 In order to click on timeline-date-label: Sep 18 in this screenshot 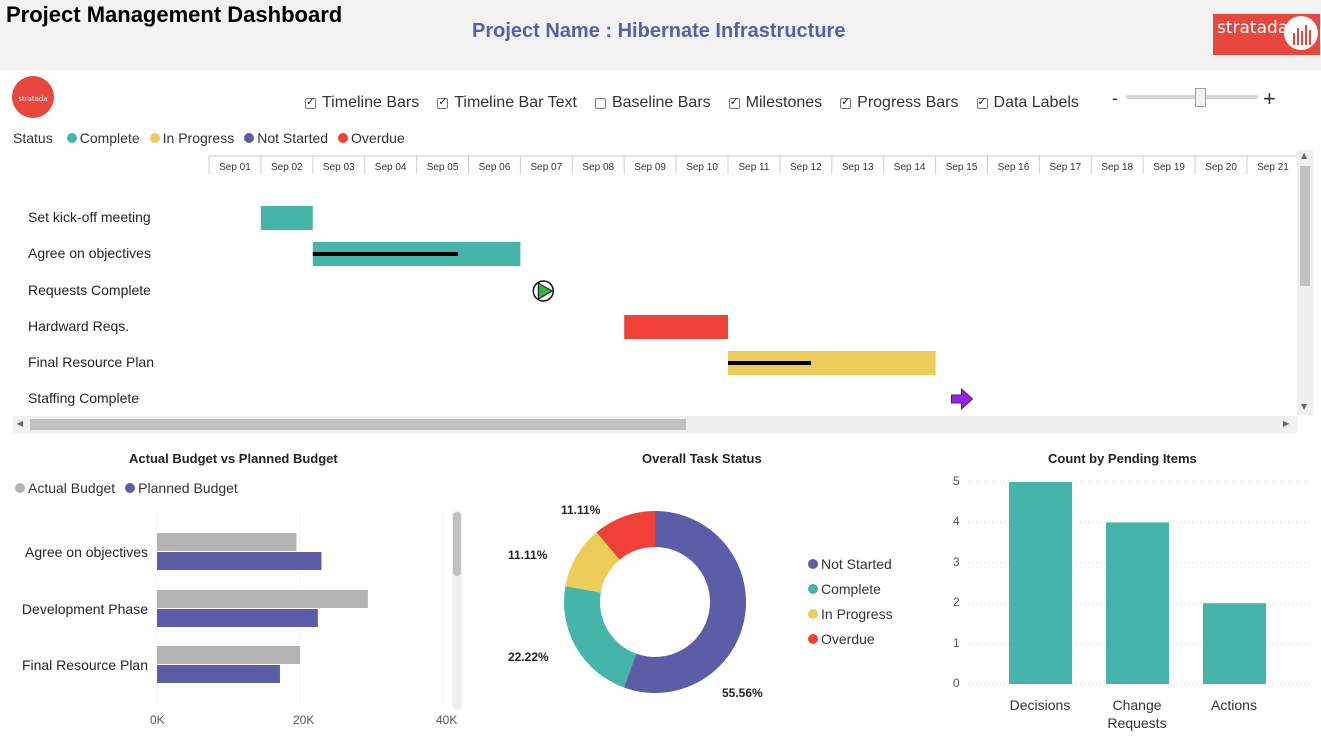, I will do `click(1117, 167)`.